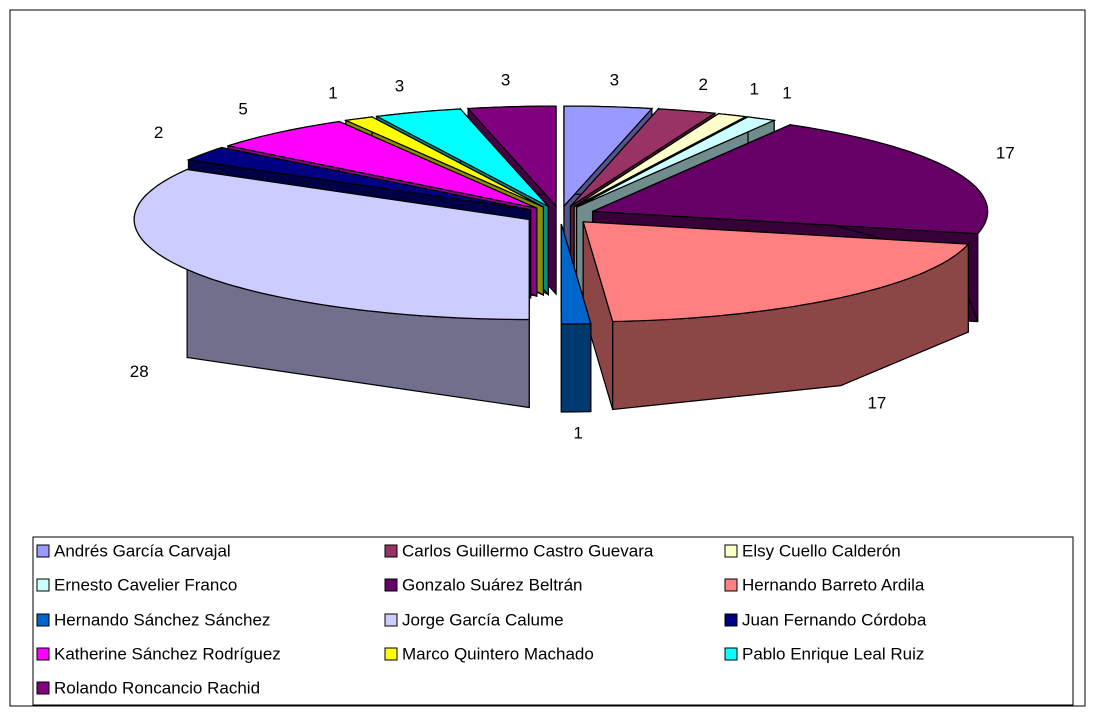 Image resolution: width=1096 pixels, height=713 pixels. What do you see at coordinates (833, 653) in the screenshot?
I see `legend-label: Pablo Enrique Leal Ruiz` at bounding box center [833, 653].